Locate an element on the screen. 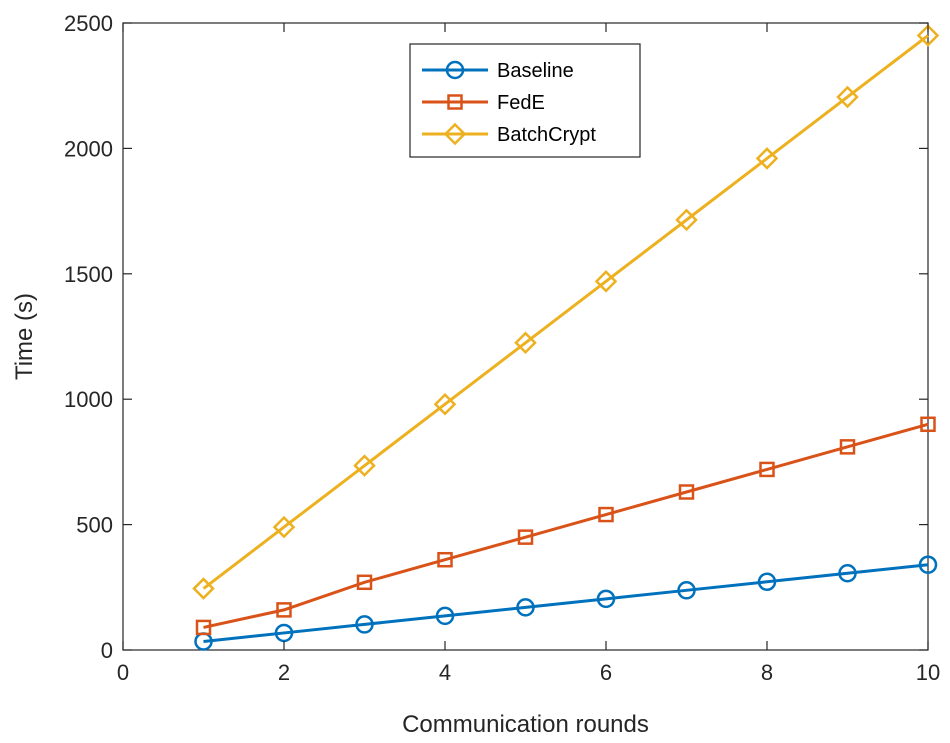  legend-label-fede: FedE is located at coordinates (521, 103).